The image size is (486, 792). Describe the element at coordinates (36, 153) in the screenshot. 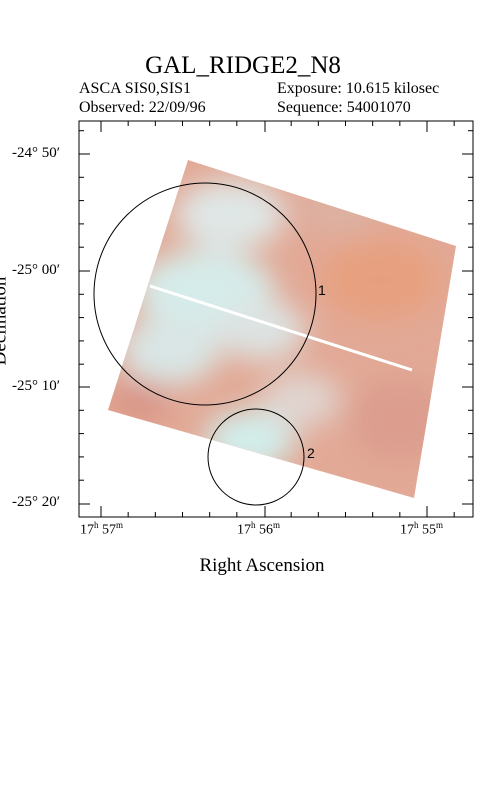

I see `dec-tick-label: -24° 50′` at that location.